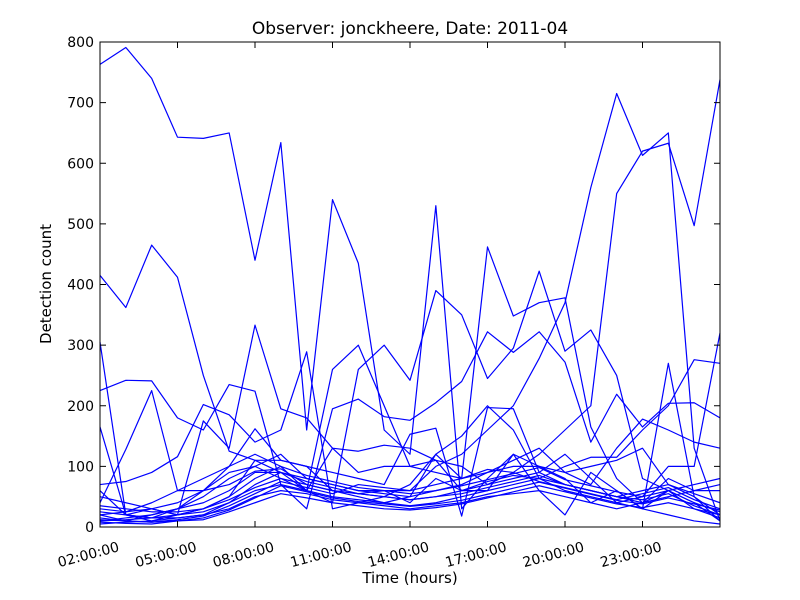 This screenshot has width=800, height=600. What do you see at coordinates (80, 43) in the screenshot?
I see `y-tick-label: 800` at bounding box center [80, 43].